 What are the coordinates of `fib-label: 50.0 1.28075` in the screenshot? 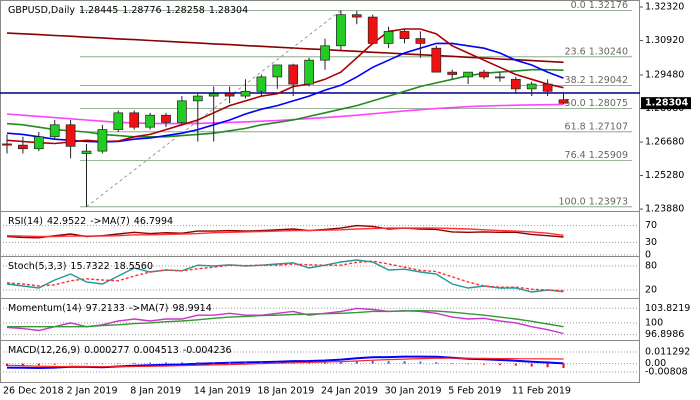 It's located at (596, 103).